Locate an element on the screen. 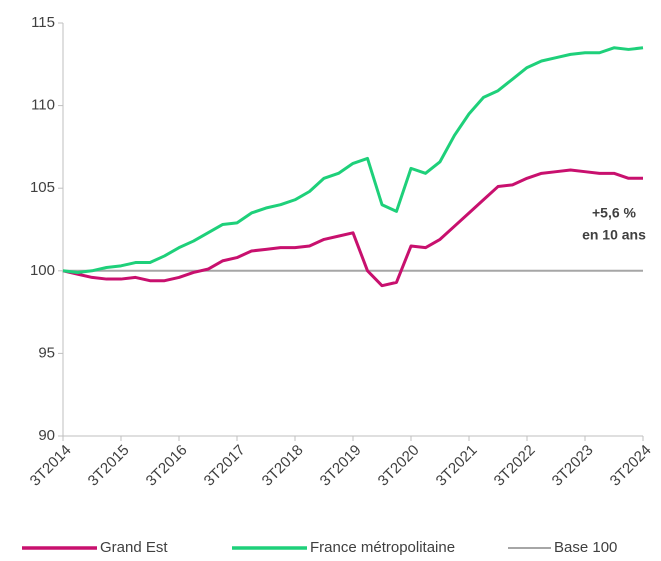 The width and height of the screenshot is (661, 561). x-tick-label: 3T2020 is located at coordinates (399, 466).